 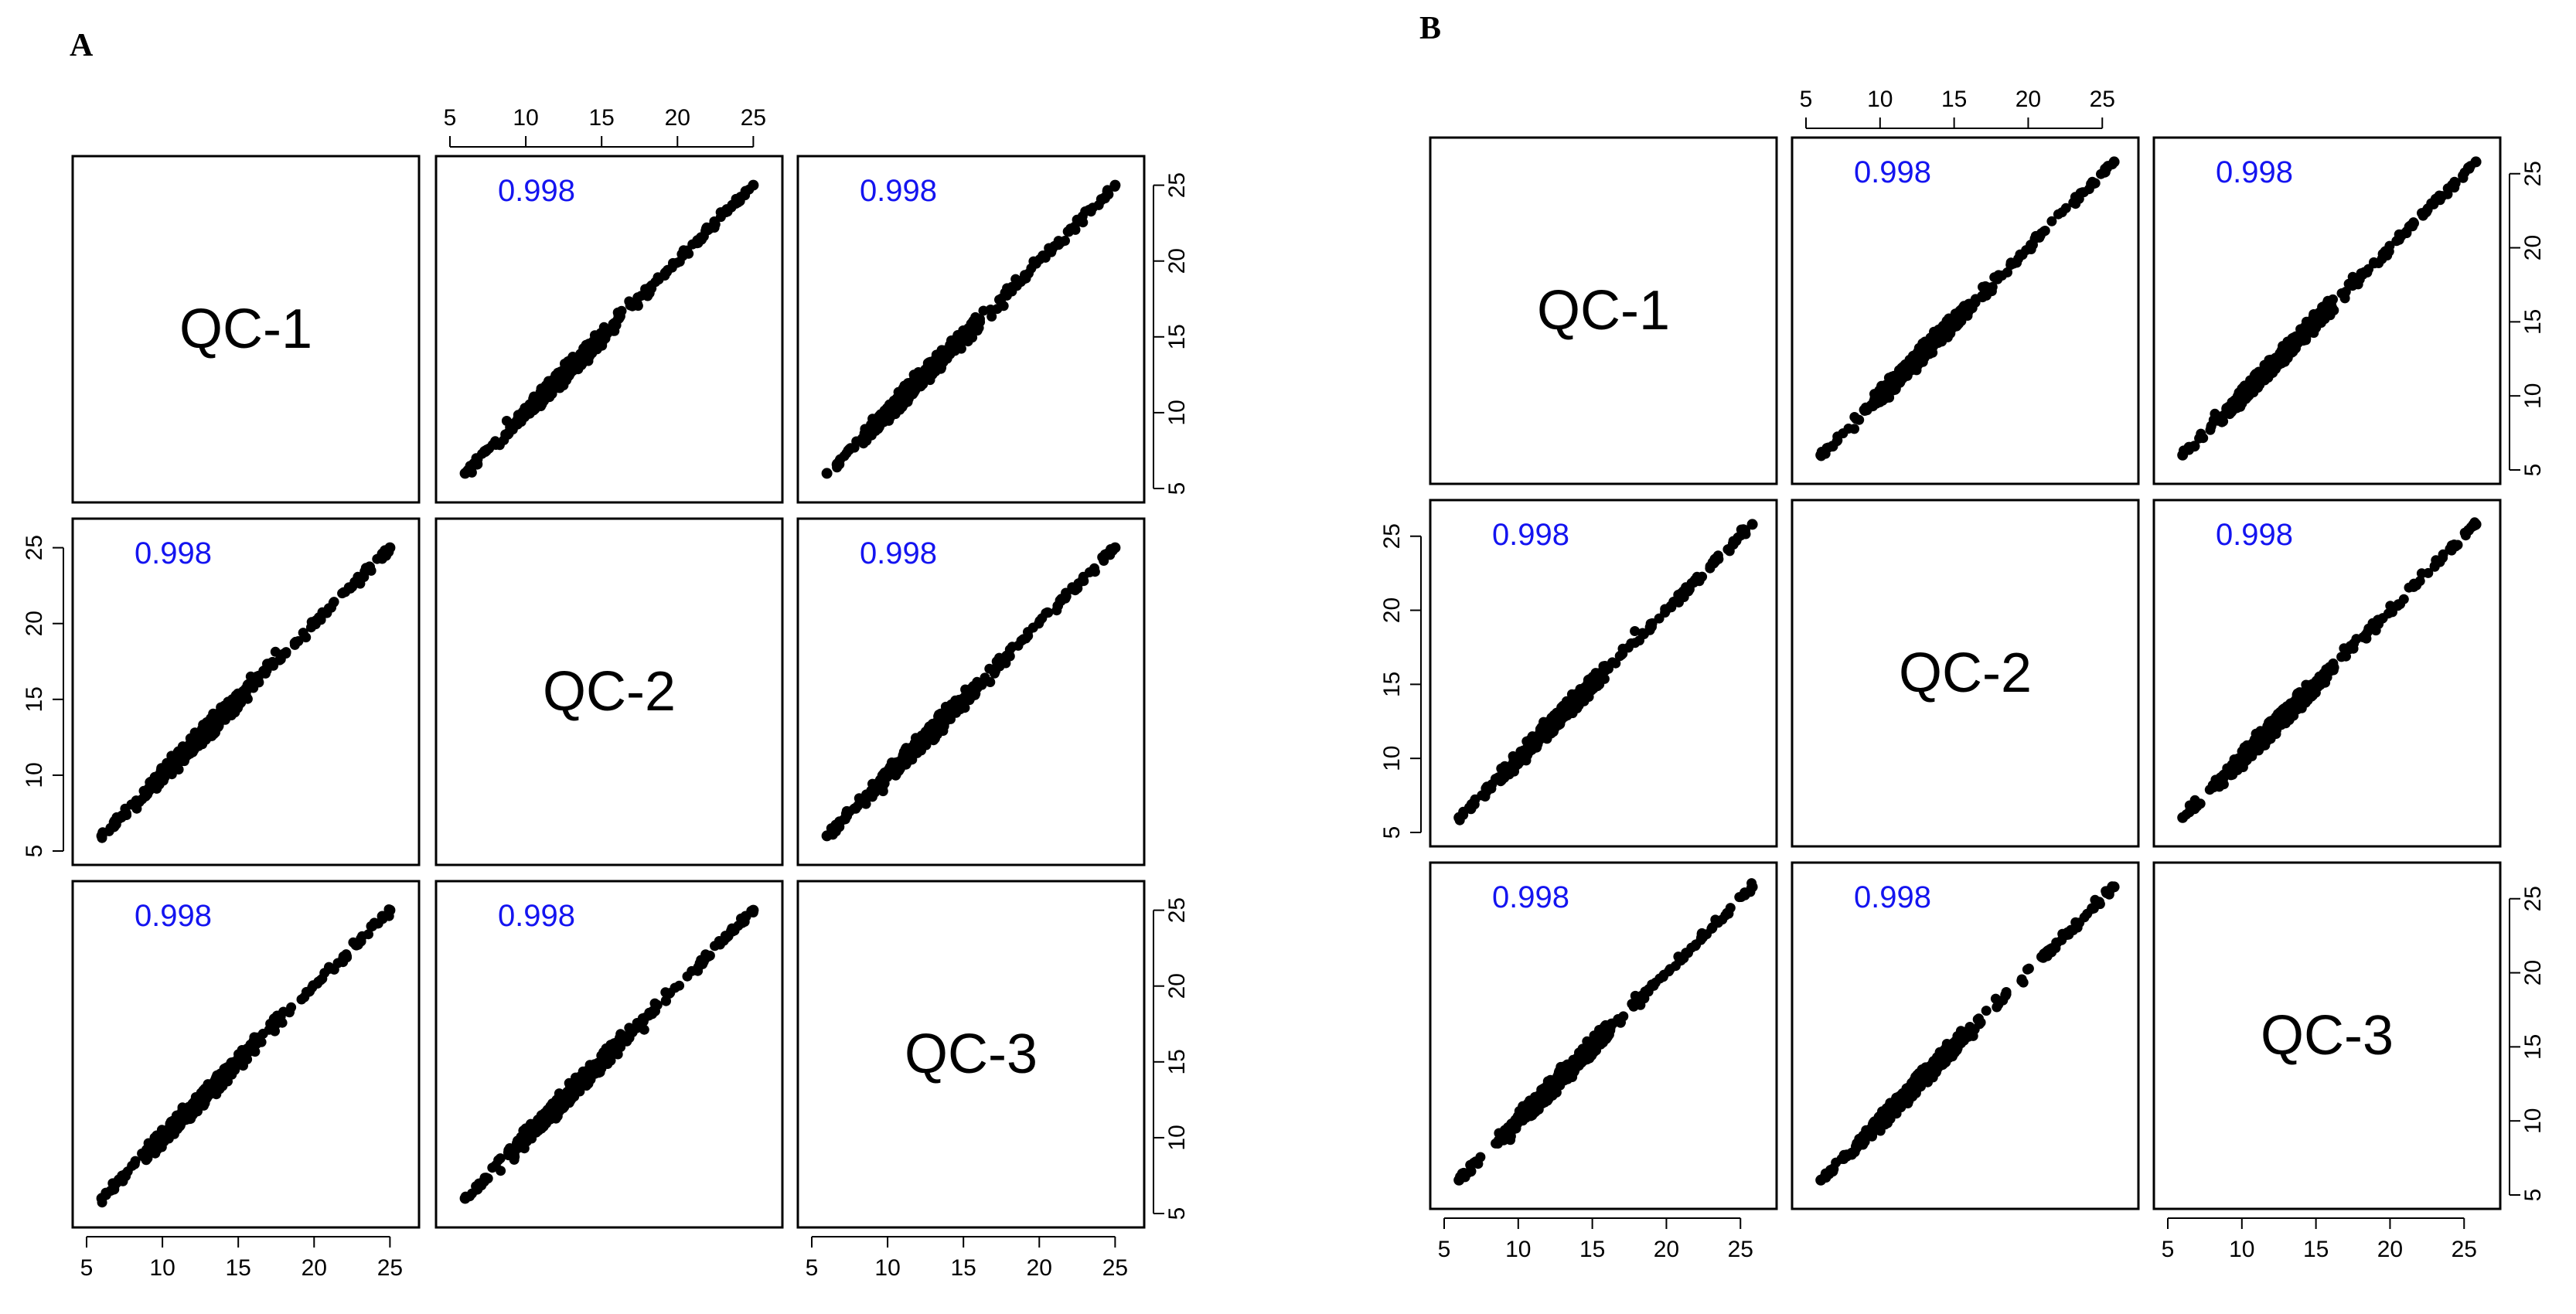 I want to click on panel-b-r1-c1: QC-1, so click(x=1604, y=311).